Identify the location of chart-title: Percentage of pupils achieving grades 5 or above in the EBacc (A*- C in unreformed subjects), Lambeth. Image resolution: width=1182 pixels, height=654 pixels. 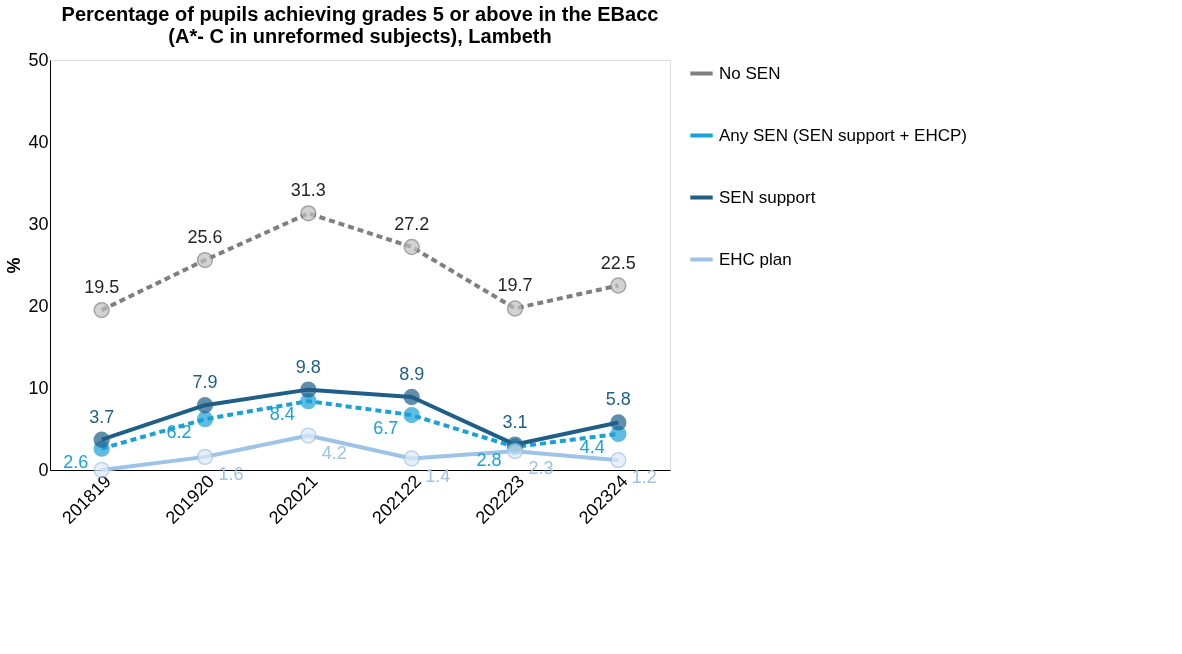
(360, 25).